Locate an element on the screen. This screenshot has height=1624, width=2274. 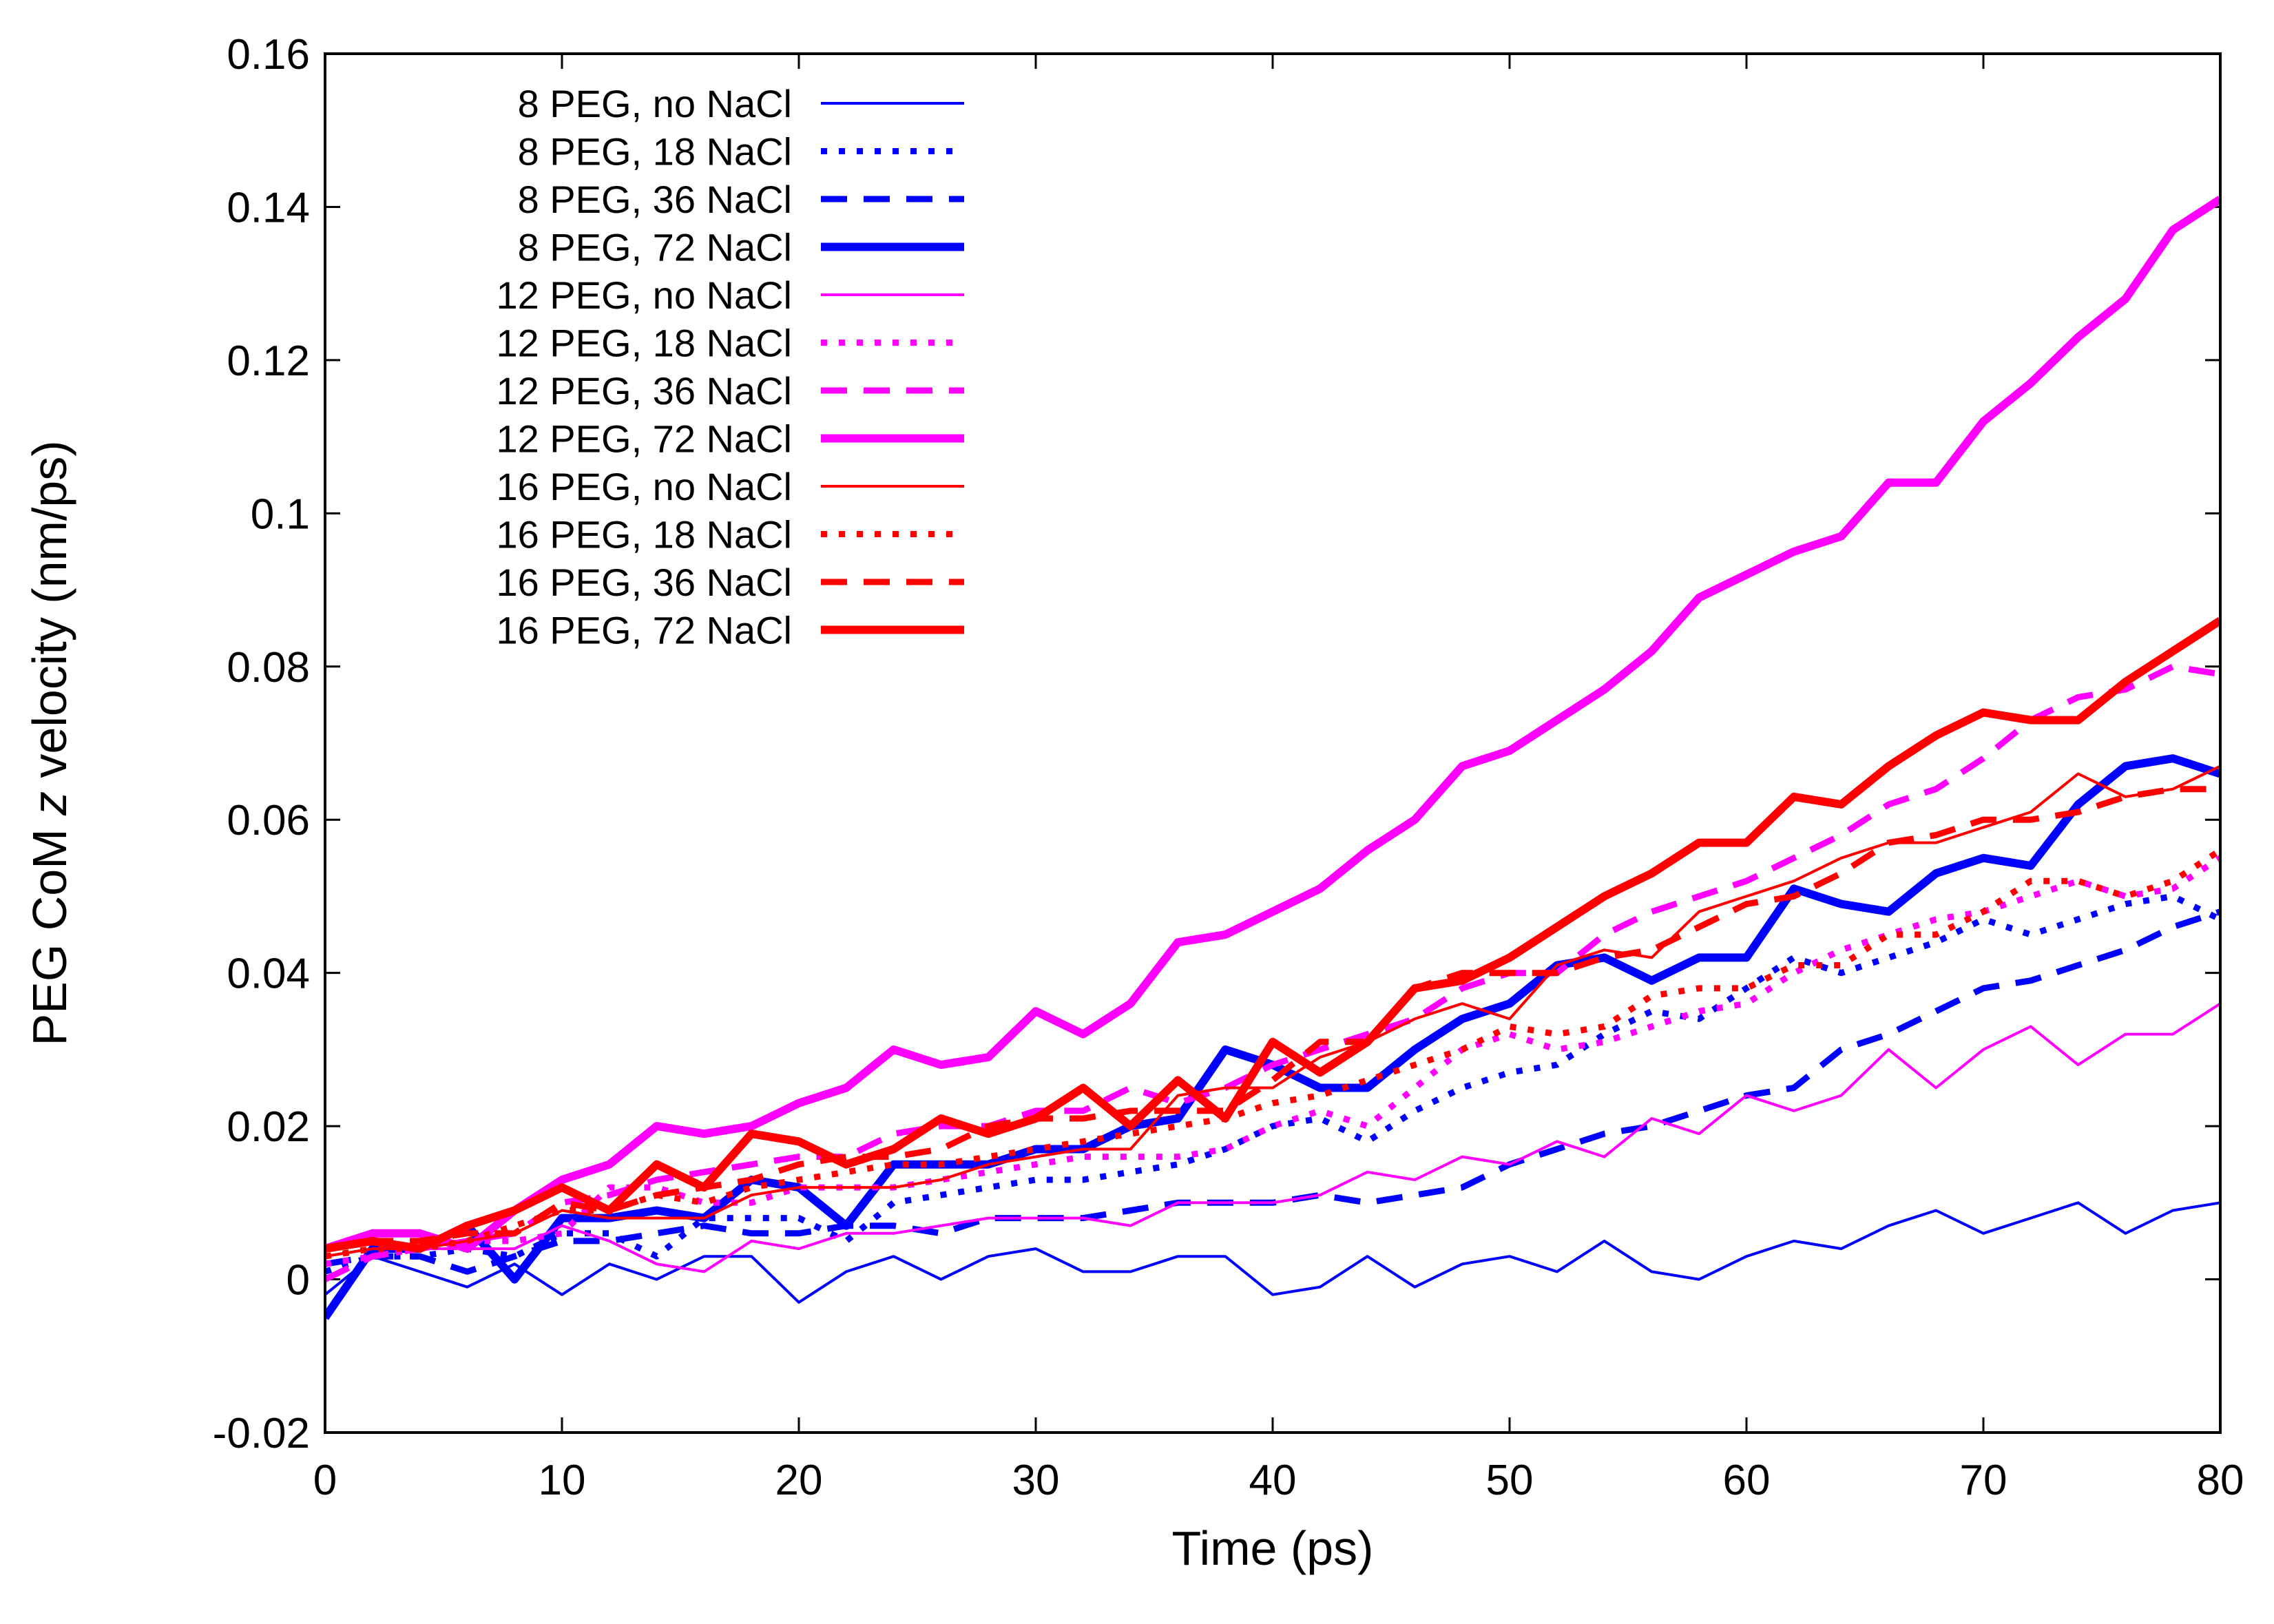
y-tick-label: 0.02 is located at coordinates (268, 1127).